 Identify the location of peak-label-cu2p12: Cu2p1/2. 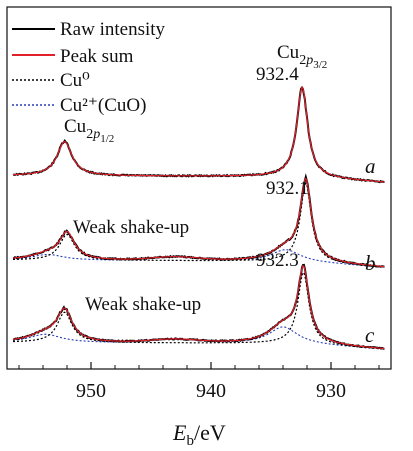
(89, 130).